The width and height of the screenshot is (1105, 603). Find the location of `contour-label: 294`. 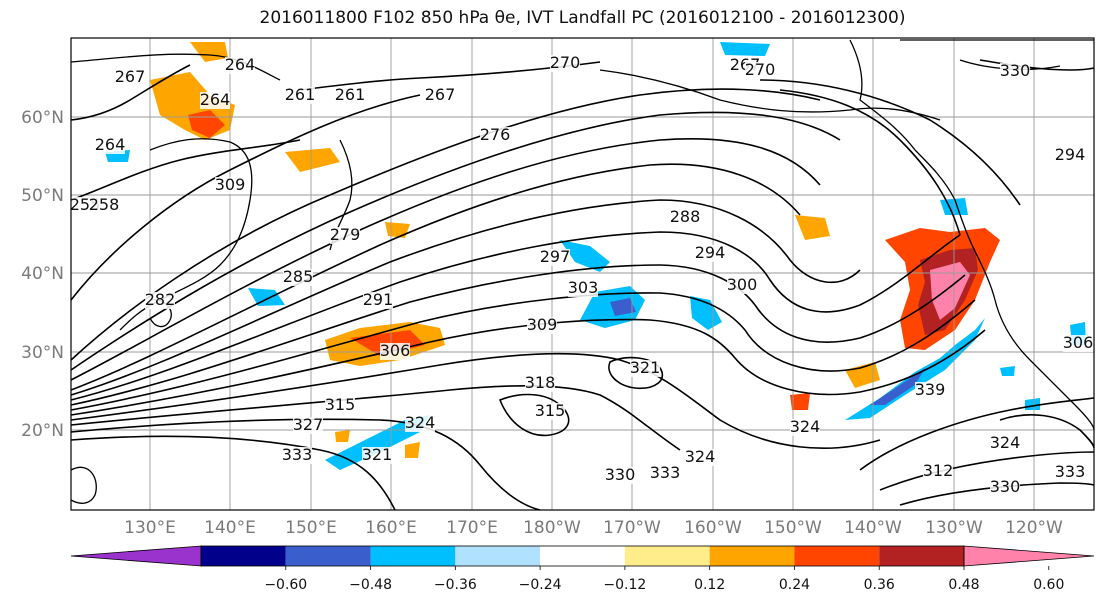

contour-label: 294 is located at coordinates (710, 252).